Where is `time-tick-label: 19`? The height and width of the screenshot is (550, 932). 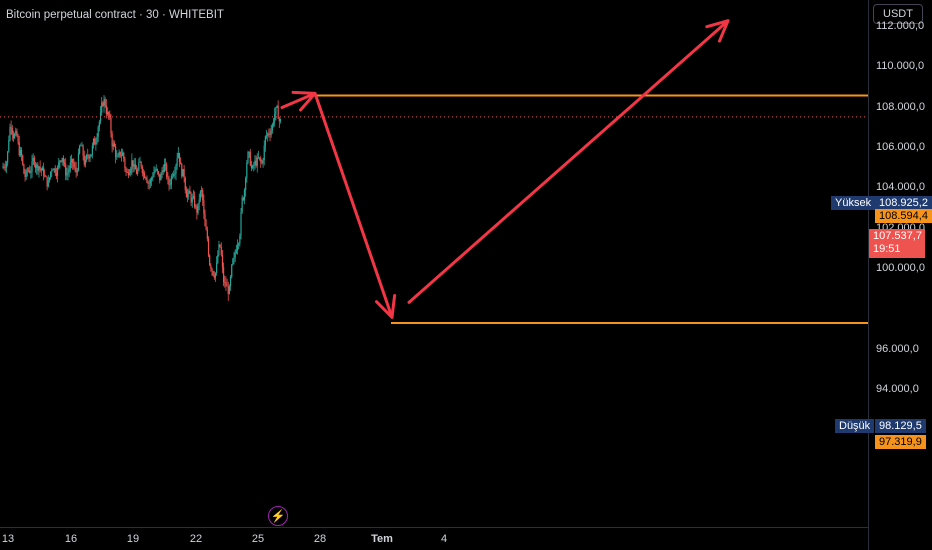 time-tick-label: 19 is located at coordinates (133, 539).